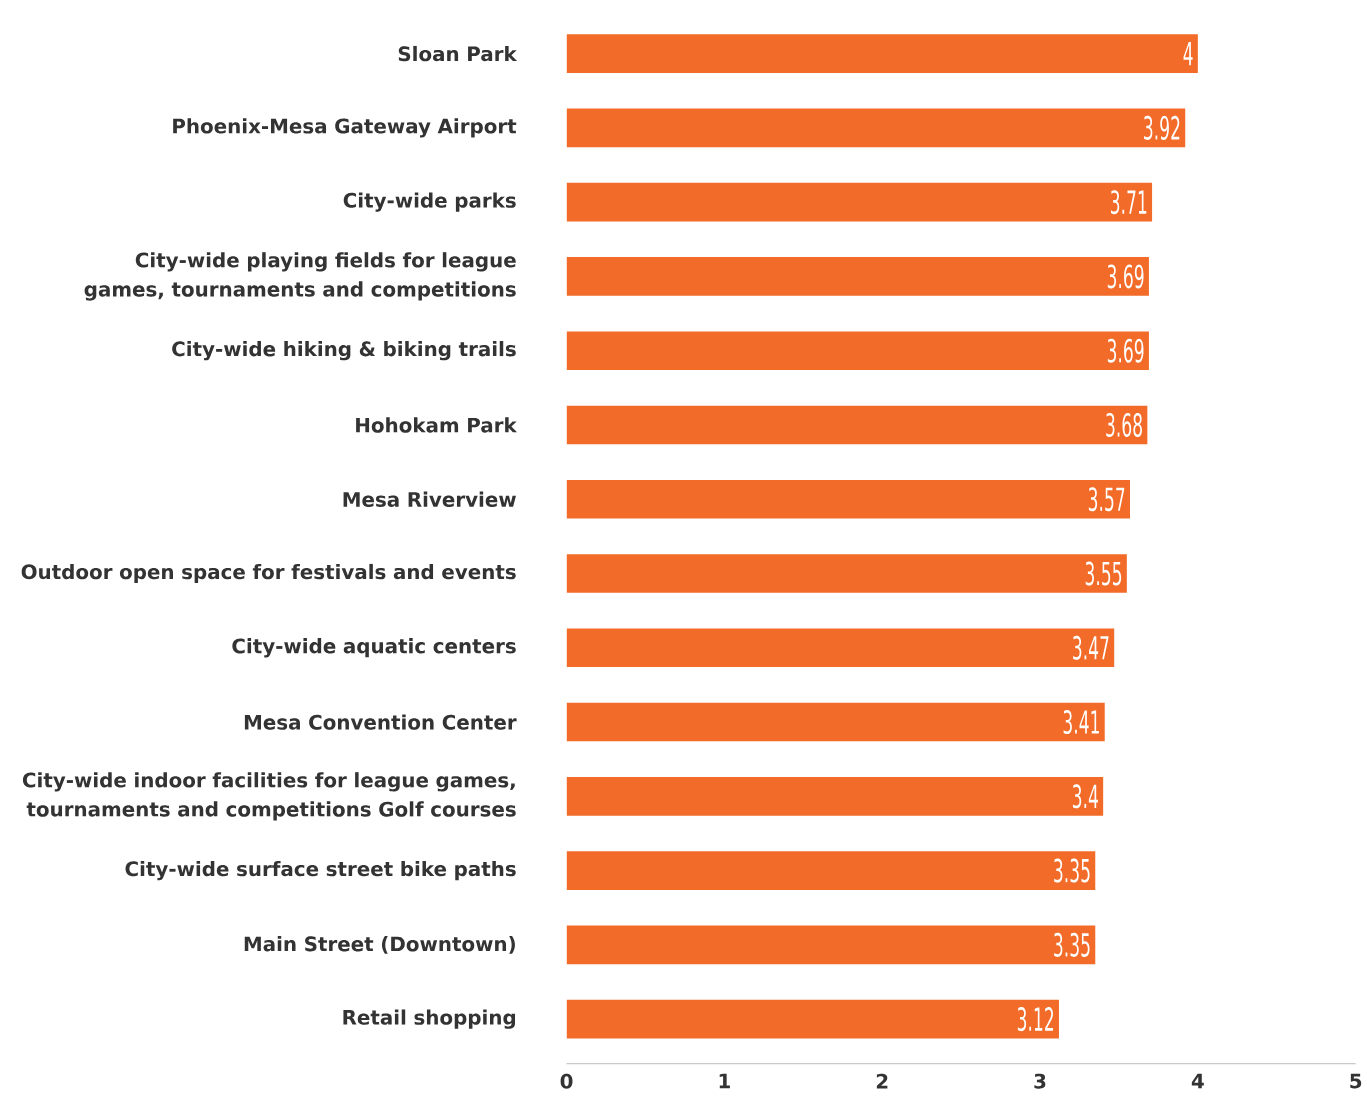 The height and width of the screenshot is (1101, 1367). Describe the element at coordinates (1124, 424) in the screenshot. I see `data-label: 3.68` at that location.